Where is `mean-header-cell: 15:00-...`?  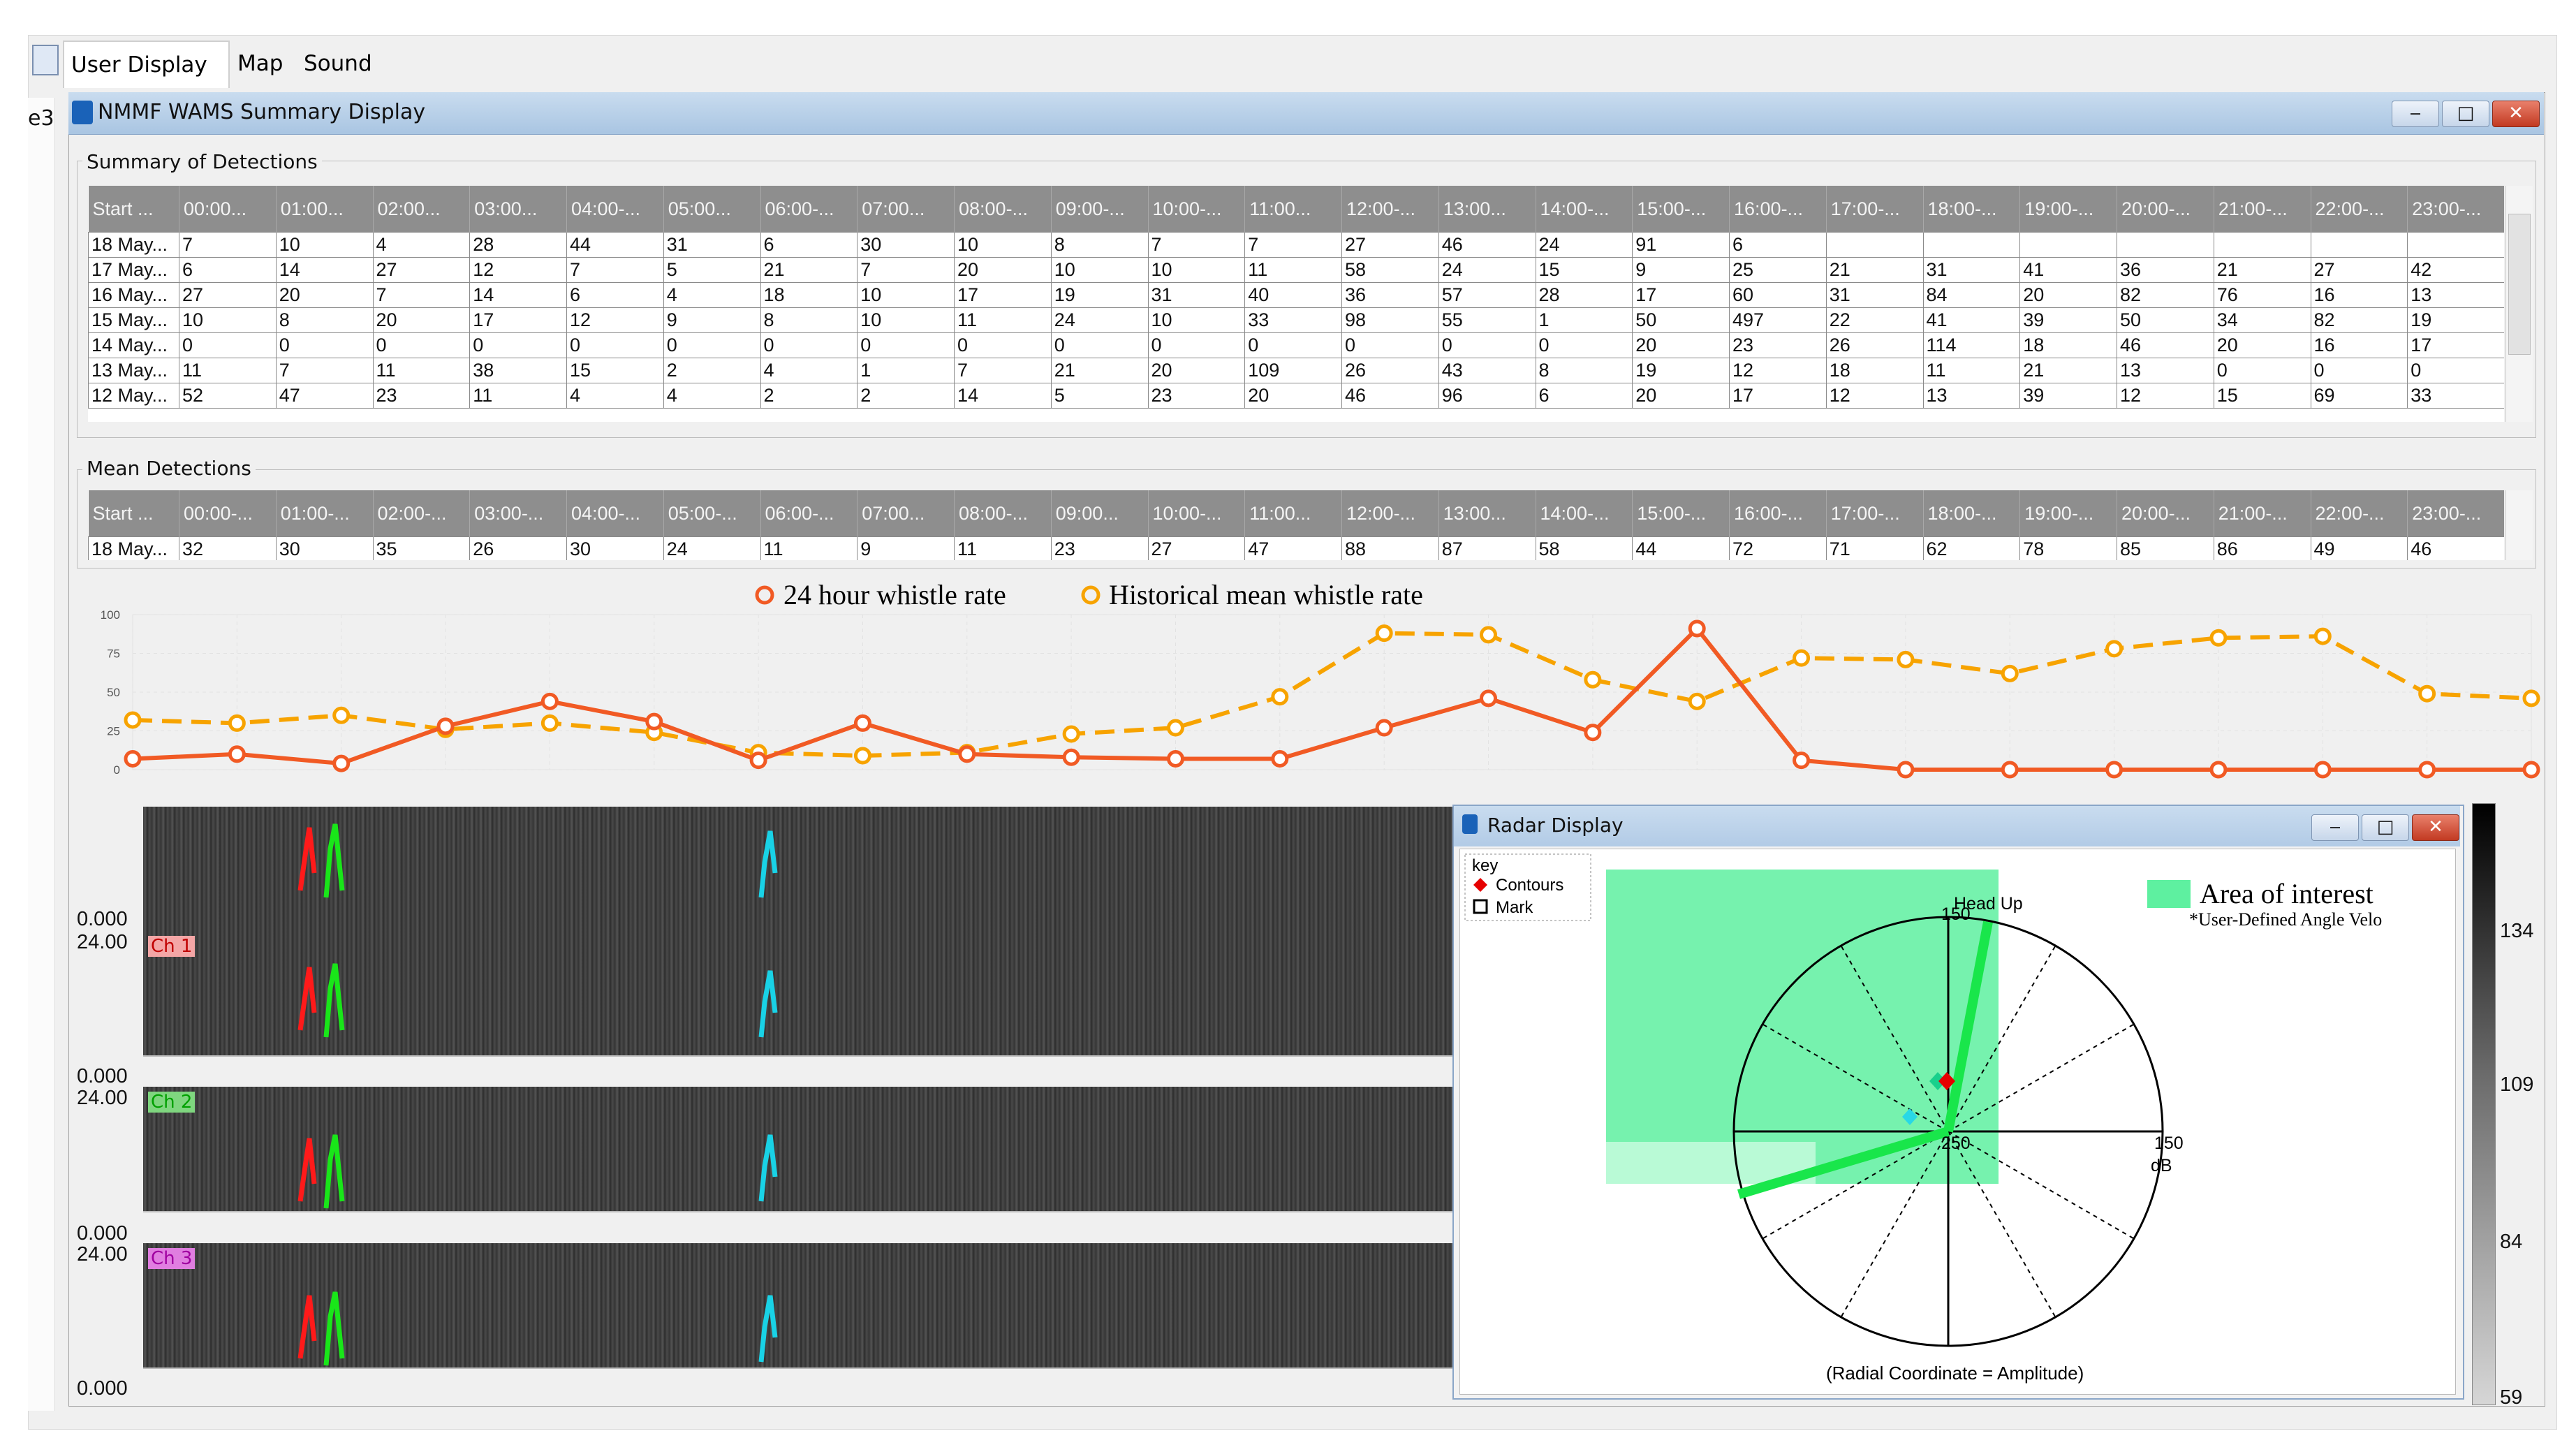 mean-header-cell: 15:00-... is located at coordinates (1681, 513).